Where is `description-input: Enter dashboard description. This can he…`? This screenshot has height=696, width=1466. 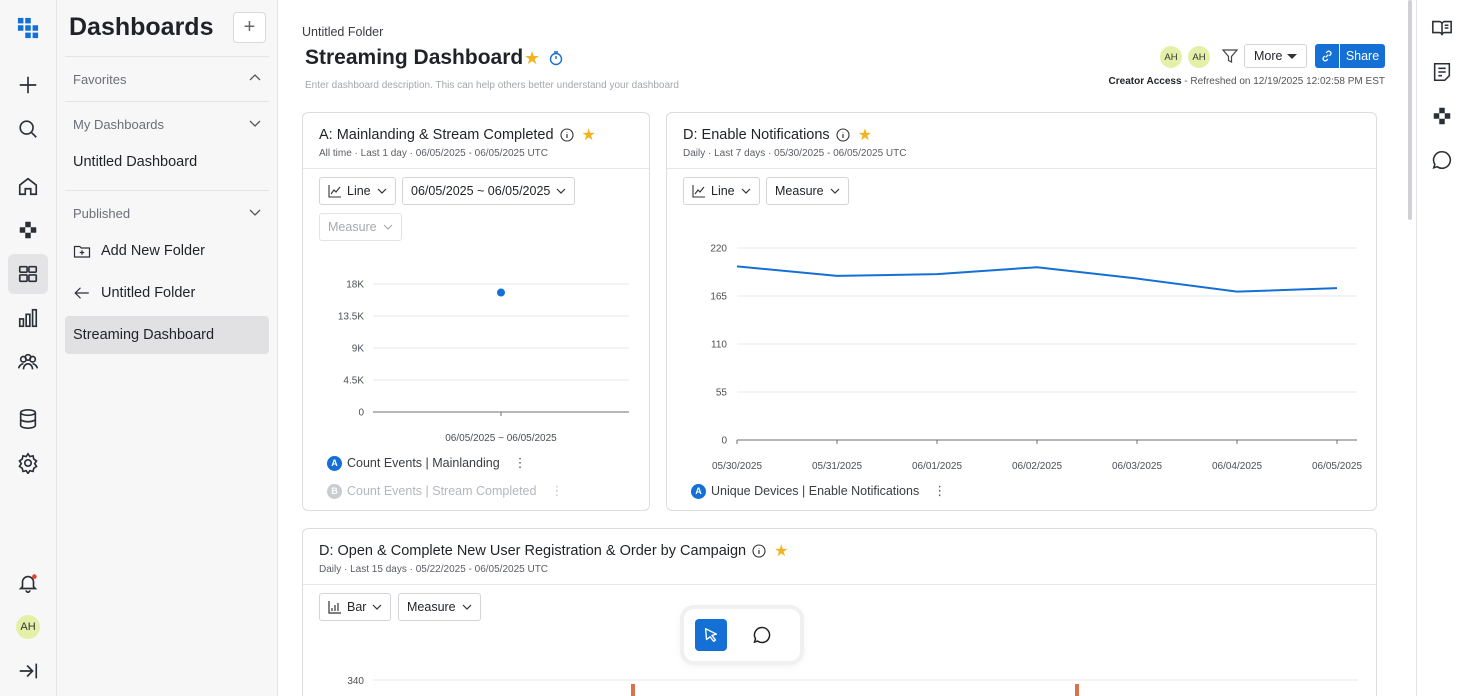 description-input: Enter dashboard description. This can he… is located at coordinates (492, 85).